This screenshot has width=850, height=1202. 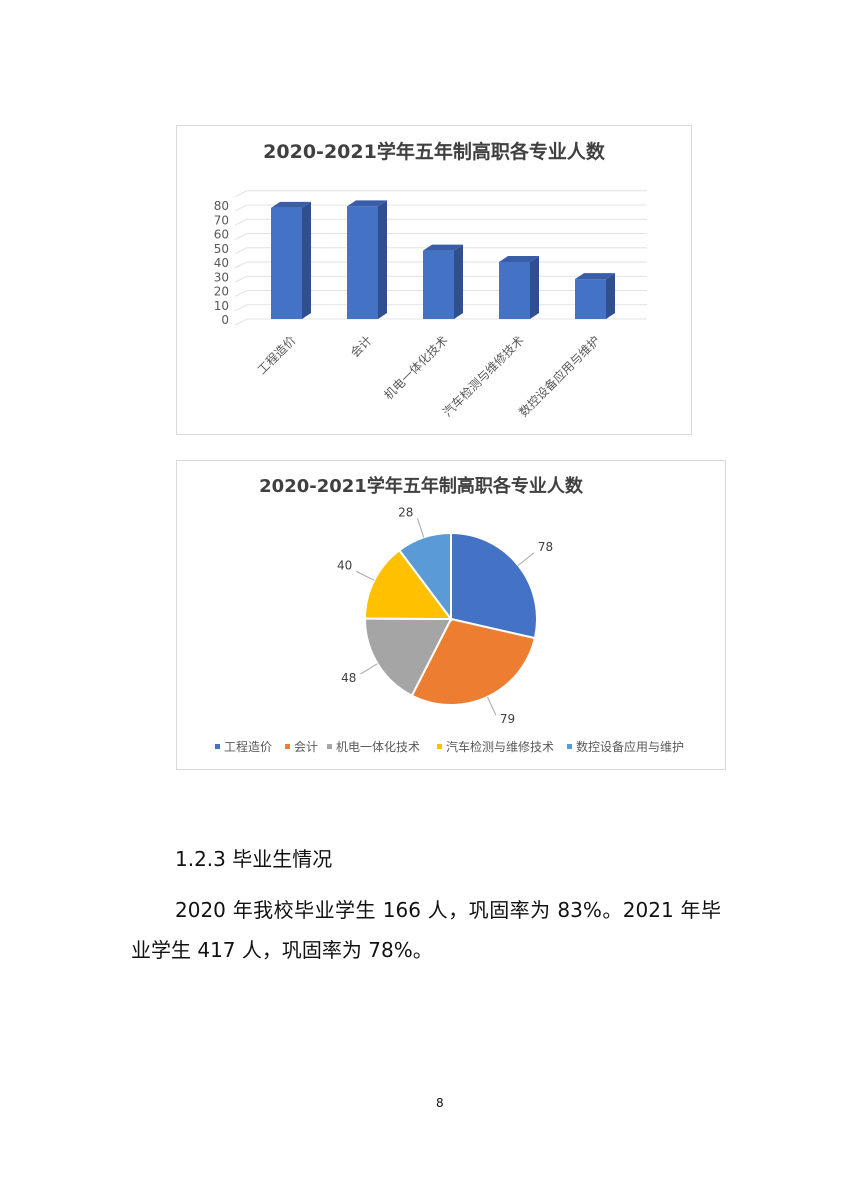 What do you see at coordinates (361, 346) in the screenshot?
I see `x-tick-label: 会计` at bounding box center [361, 346].